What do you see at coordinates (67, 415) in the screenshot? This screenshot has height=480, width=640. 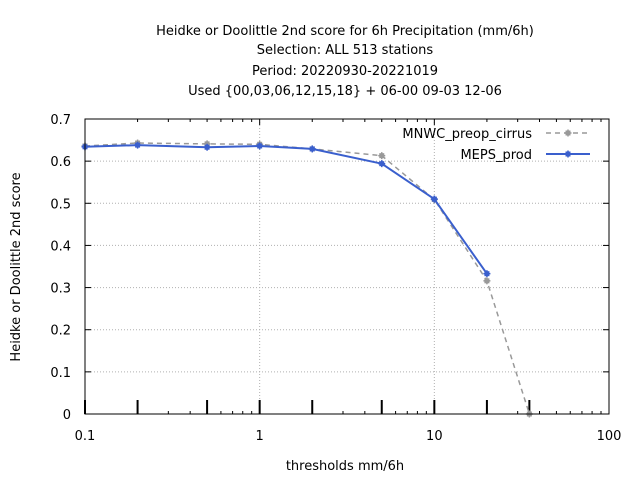 I see `y-tick-label: 0` at bounding box center [67, 415].